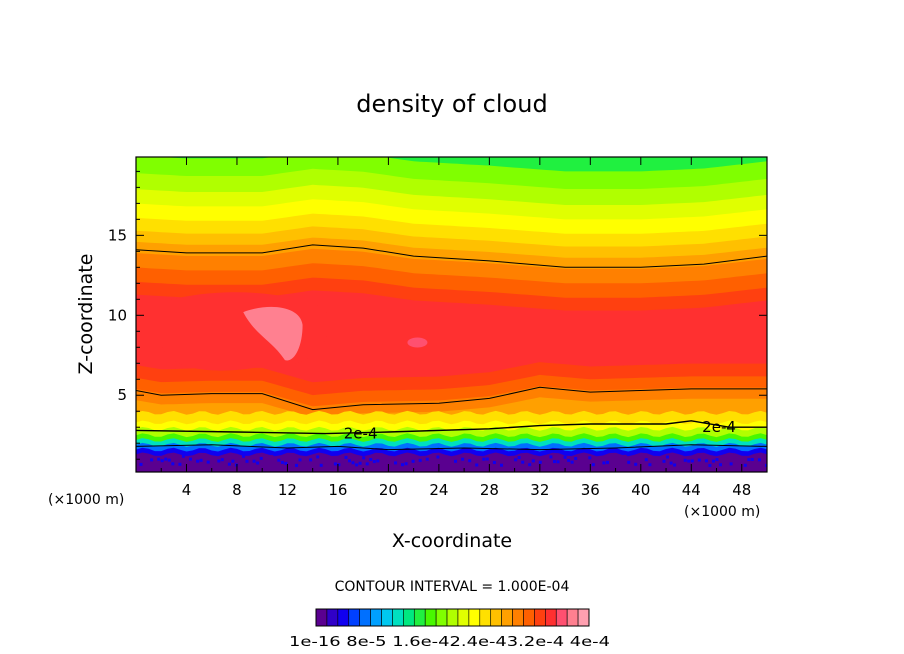 The height and width of the screenshot is (654, 904). I want to click on y-tick-label: 5, so click(122, 395).